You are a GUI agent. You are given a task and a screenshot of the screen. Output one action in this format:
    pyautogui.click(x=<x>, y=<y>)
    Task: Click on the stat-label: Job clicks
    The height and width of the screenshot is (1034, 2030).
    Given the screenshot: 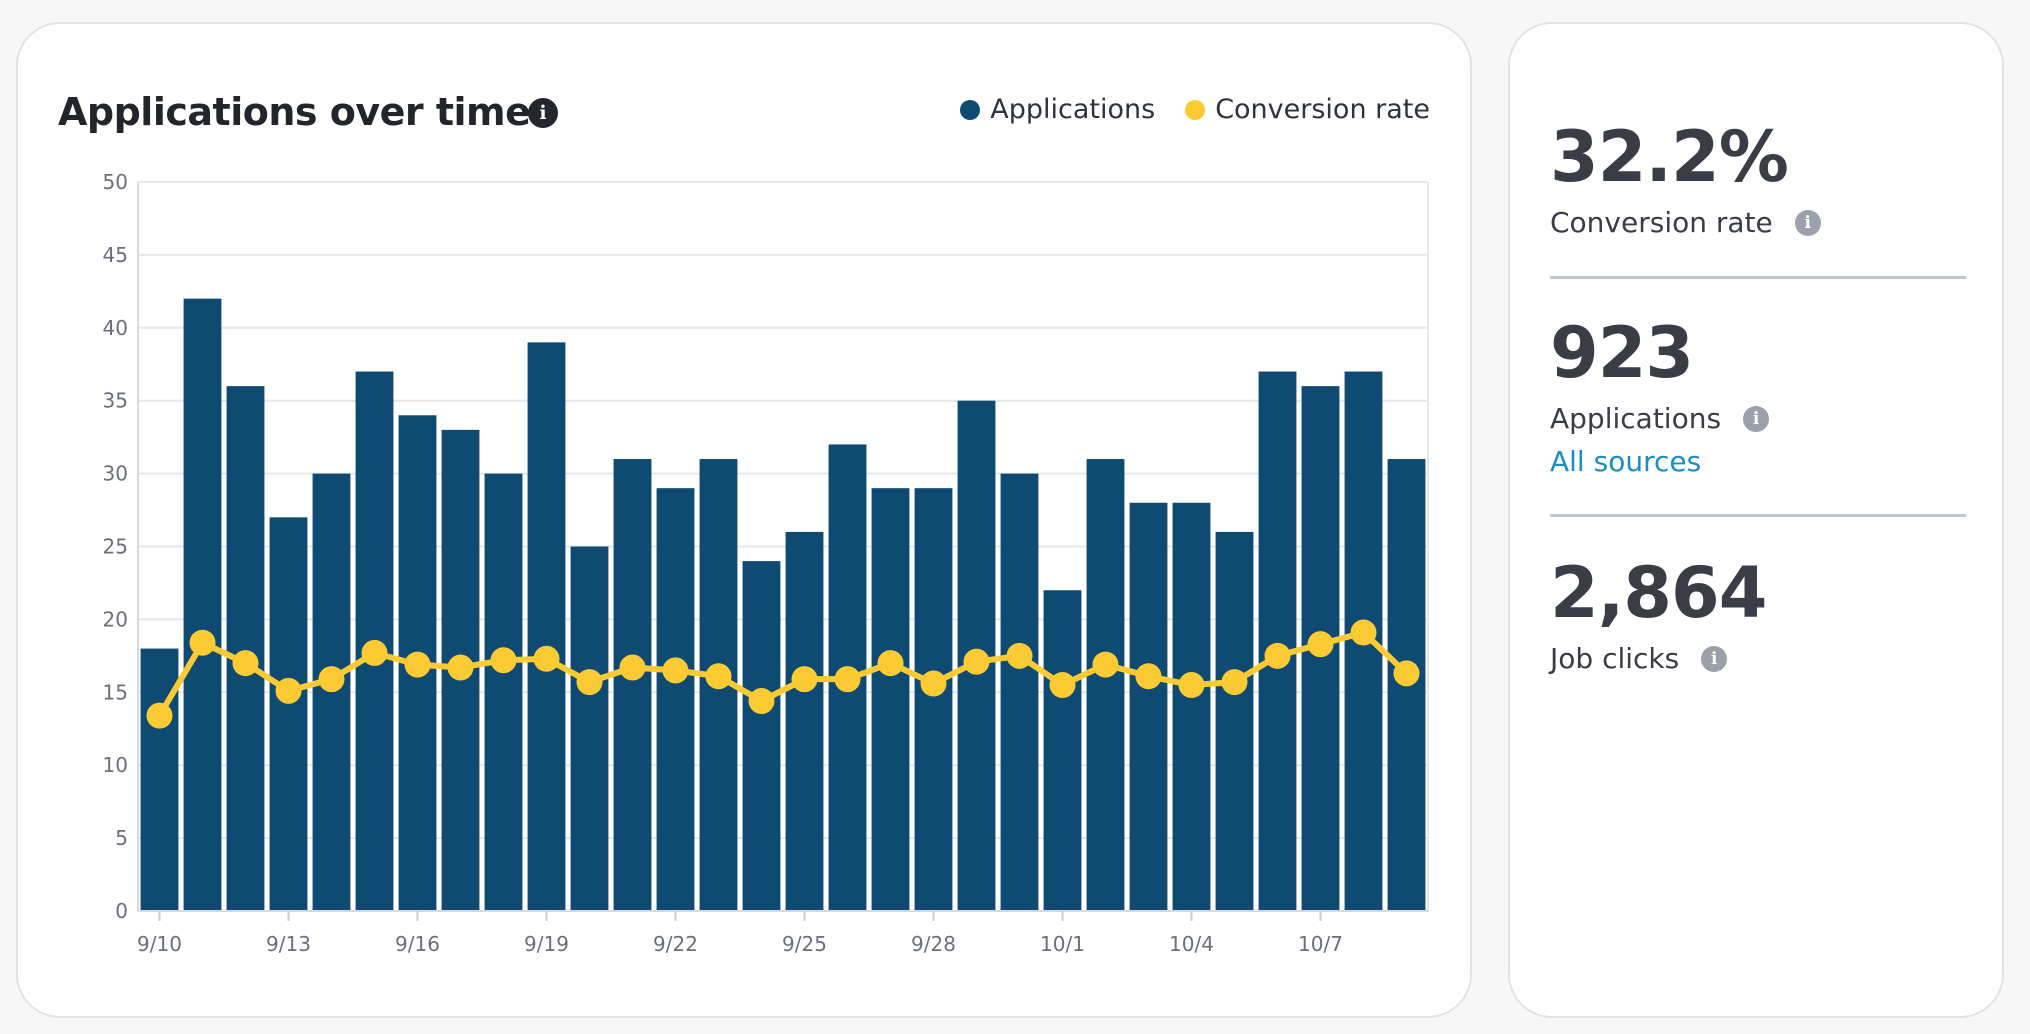 What is the action you would take?
    pyautogui.click(x=1615, y=658)
    